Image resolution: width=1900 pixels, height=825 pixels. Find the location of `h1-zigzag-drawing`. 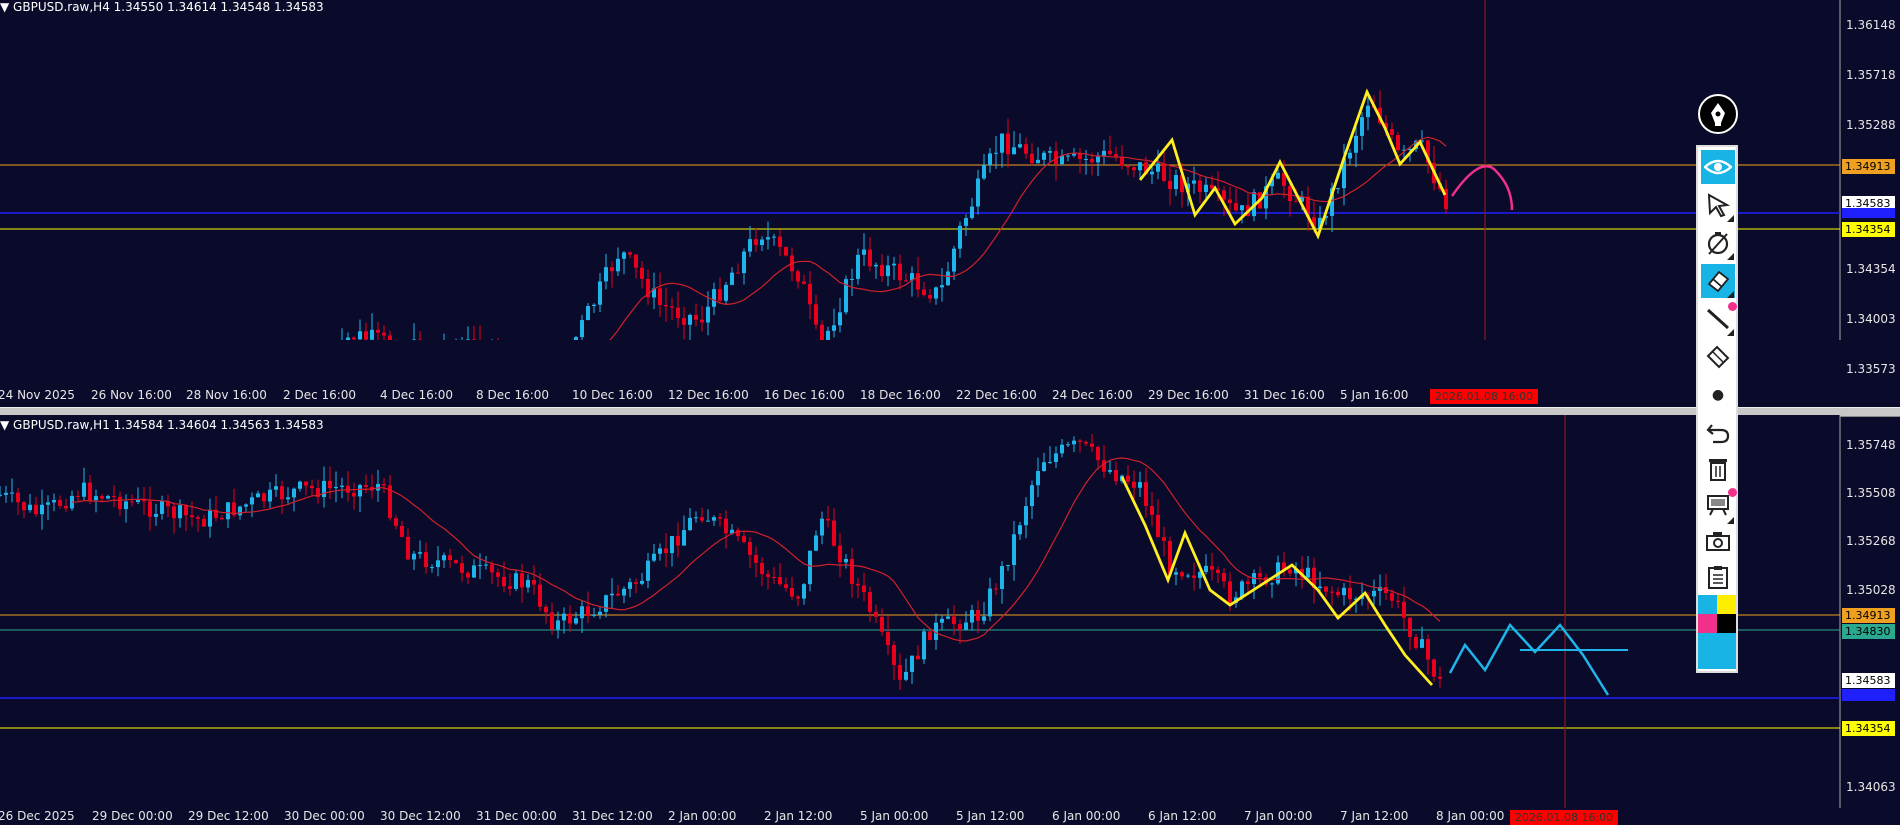

h1-zigzag-drawing is located at coordinates (1277, 581).